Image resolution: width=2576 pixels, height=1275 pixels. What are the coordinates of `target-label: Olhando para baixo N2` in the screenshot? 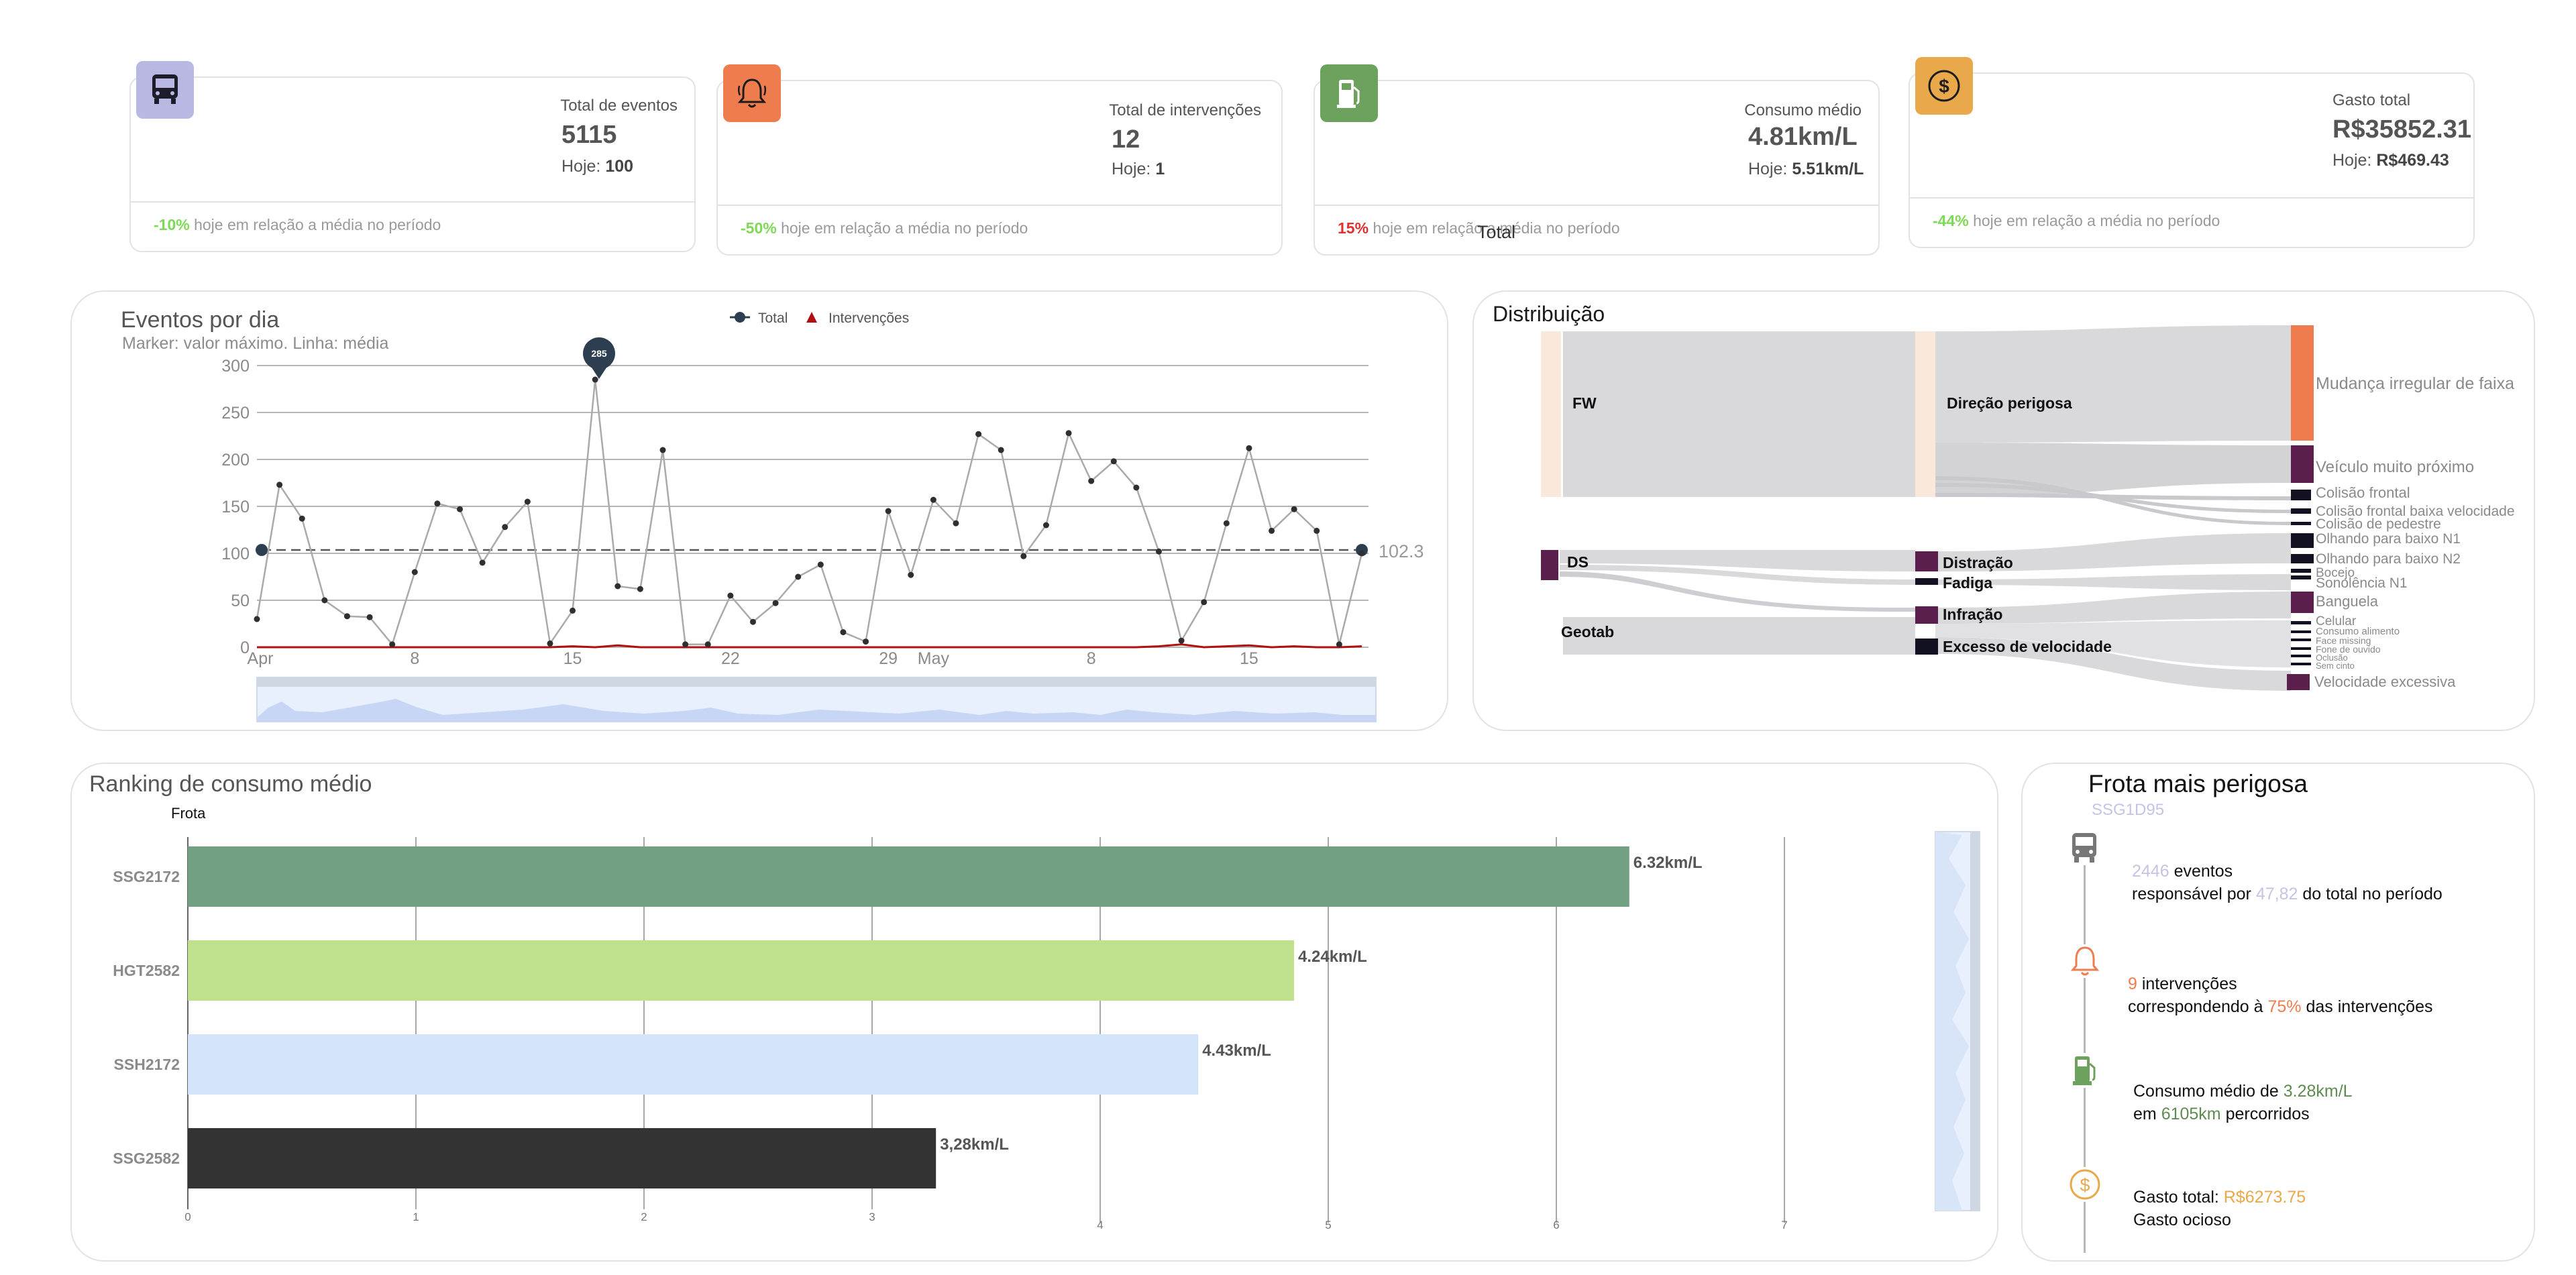 It's located at (2388, 559).